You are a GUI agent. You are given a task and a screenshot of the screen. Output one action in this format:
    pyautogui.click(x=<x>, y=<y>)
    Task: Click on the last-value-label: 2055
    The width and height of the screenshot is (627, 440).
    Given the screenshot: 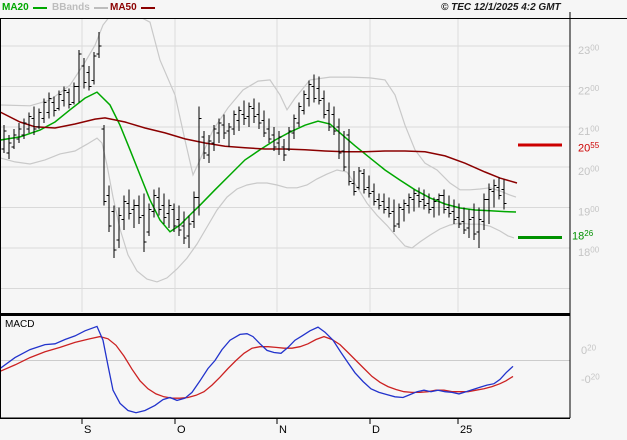 What is the action you would take?
    pyautogui.click(x=589, y=148)
    